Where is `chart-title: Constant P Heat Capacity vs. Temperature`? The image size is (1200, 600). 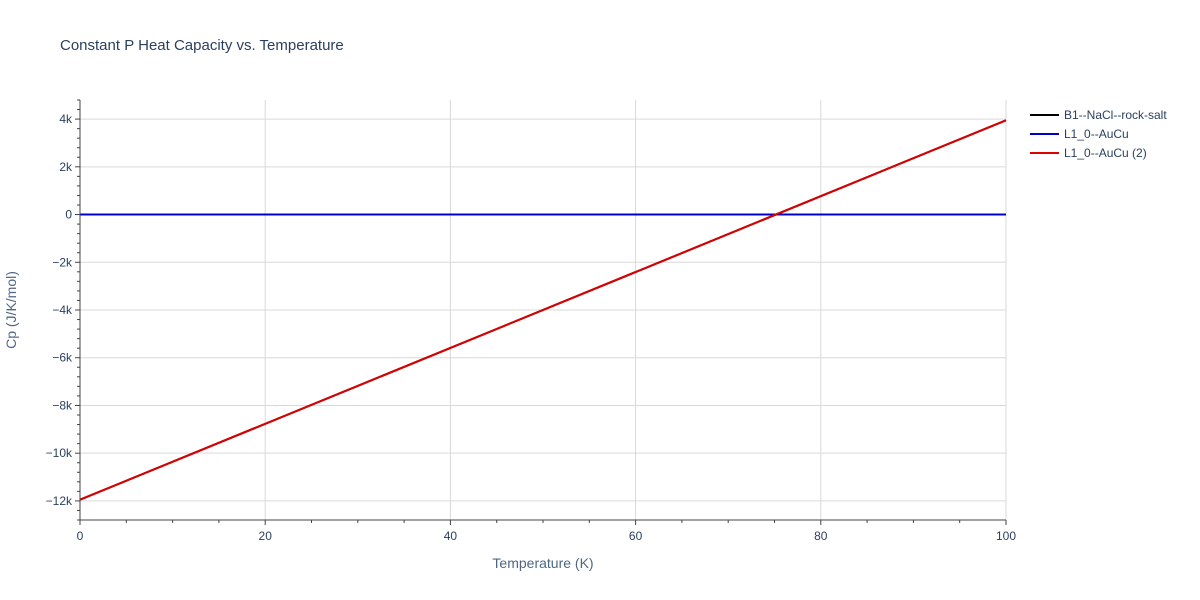
chart-title: Constant P Heat Capacity vs. Temperature is located at coordinates (202, 45).